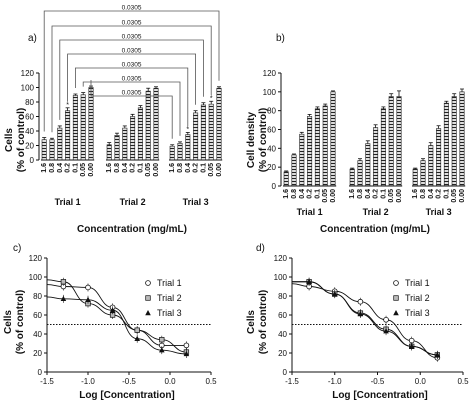 The height and width of the screenshot is (402, 474). What do you see at coordinates (148, 283) in the screenshot?
I see `c-legend-marker-circle` at bounding box center [148, 283].